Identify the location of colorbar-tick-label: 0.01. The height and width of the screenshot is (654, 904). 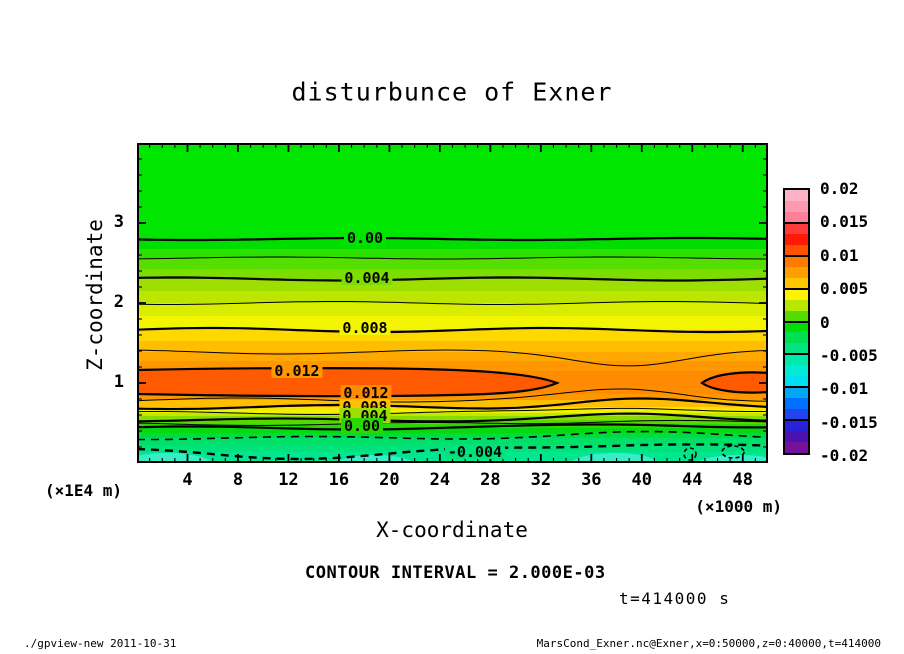
(839, 255).